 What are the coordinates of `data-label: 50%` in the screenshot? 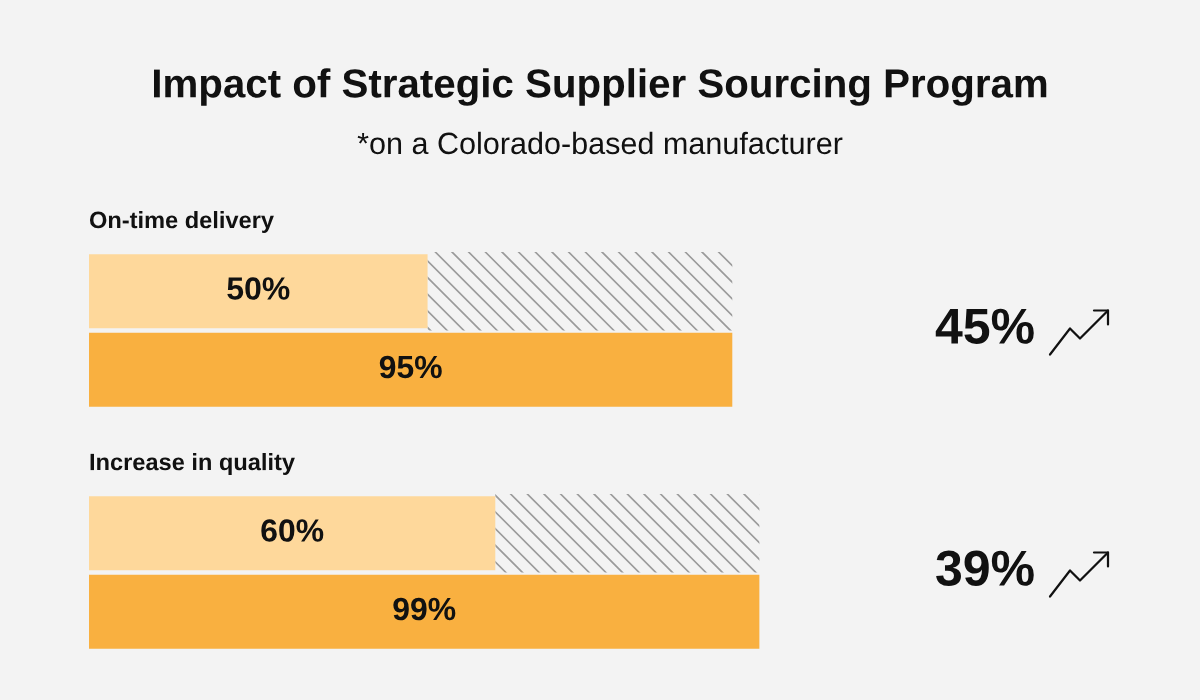 It's located at (258, 288).